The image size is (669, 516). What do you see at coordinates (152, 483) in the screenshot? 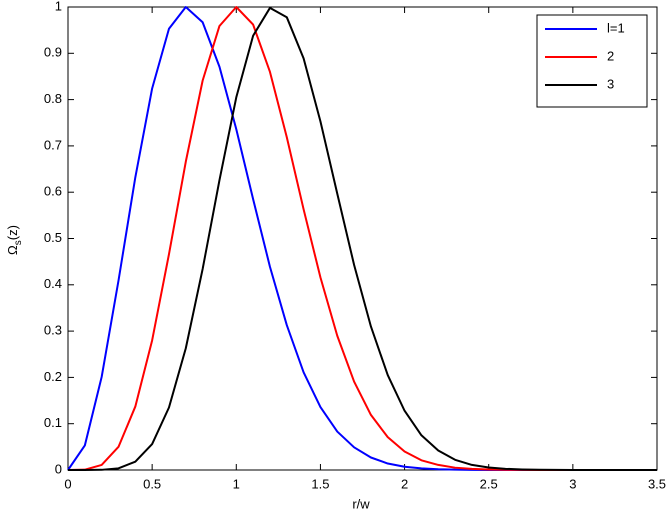
I see `x-tick-label: 0.5` at bounding box center [152, 483].